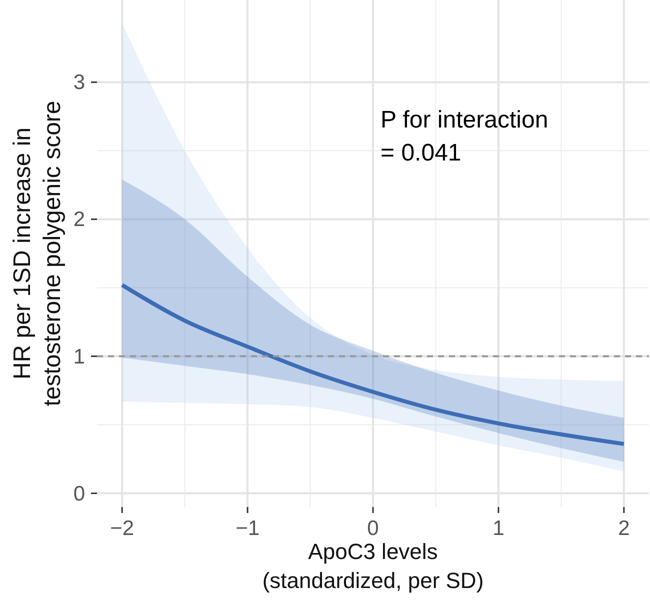  What do you see at coordinates (373, 528) in the screenshot?
I see `x-tick-label: 0` at bounding box center [373, 528].